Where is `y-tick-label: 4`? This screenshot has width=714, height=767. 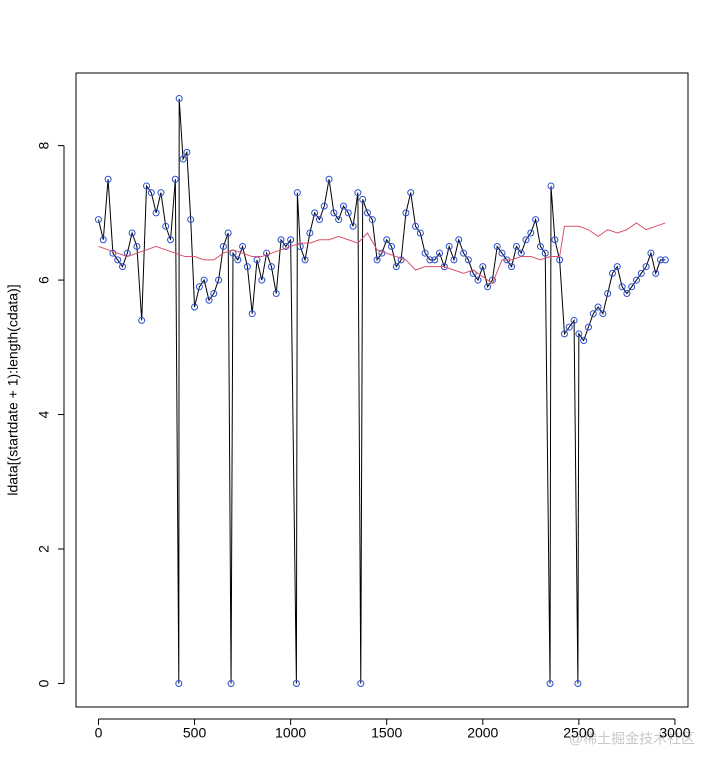
y-tick-label: 4 is located at coordinates (44, 414).